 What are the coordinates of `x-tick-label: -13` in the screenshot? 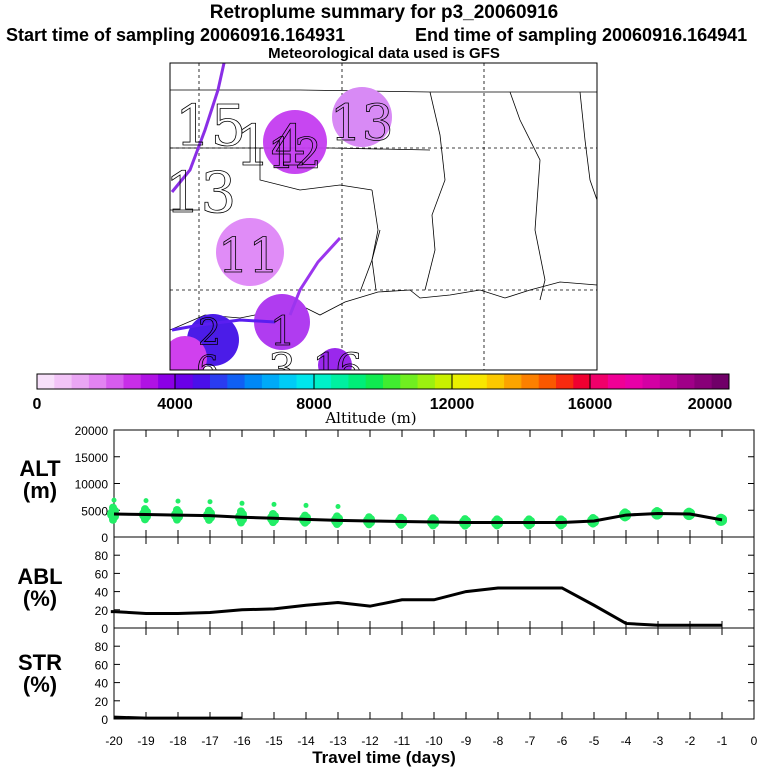 It's located at (338, 741).